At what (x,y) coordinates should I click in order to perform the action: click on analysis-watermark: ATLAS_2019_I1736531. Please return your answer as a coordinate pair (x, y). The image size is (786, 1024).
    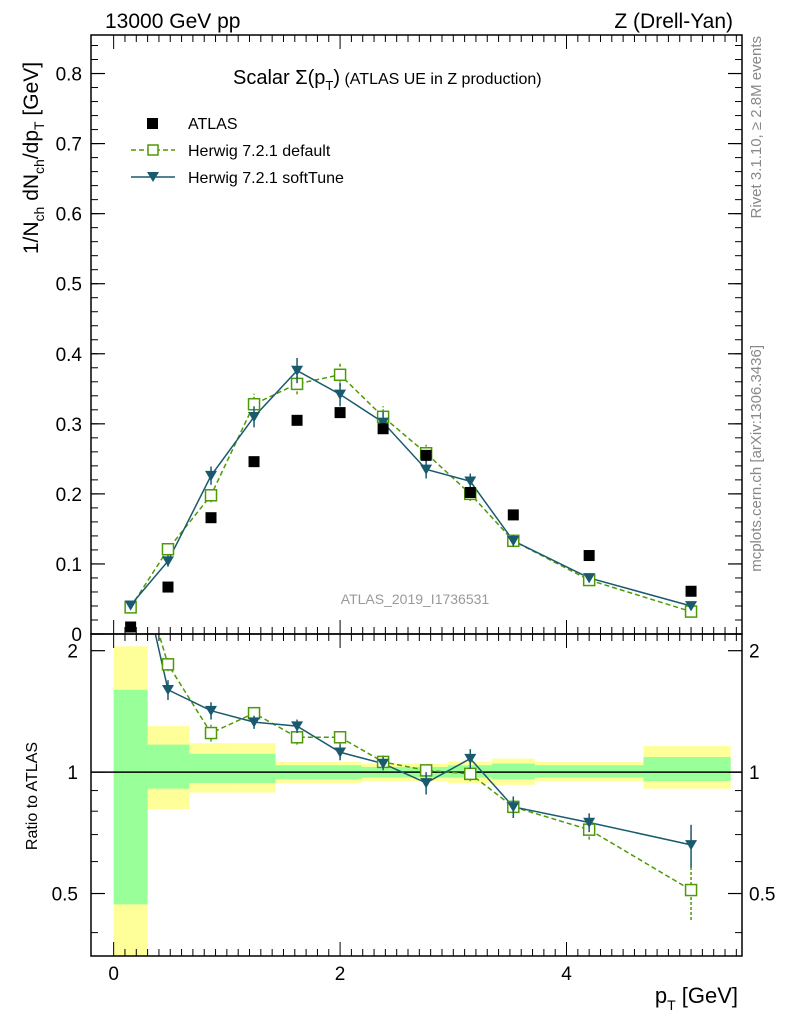
    Looking at the image, I should click on (415, 599).